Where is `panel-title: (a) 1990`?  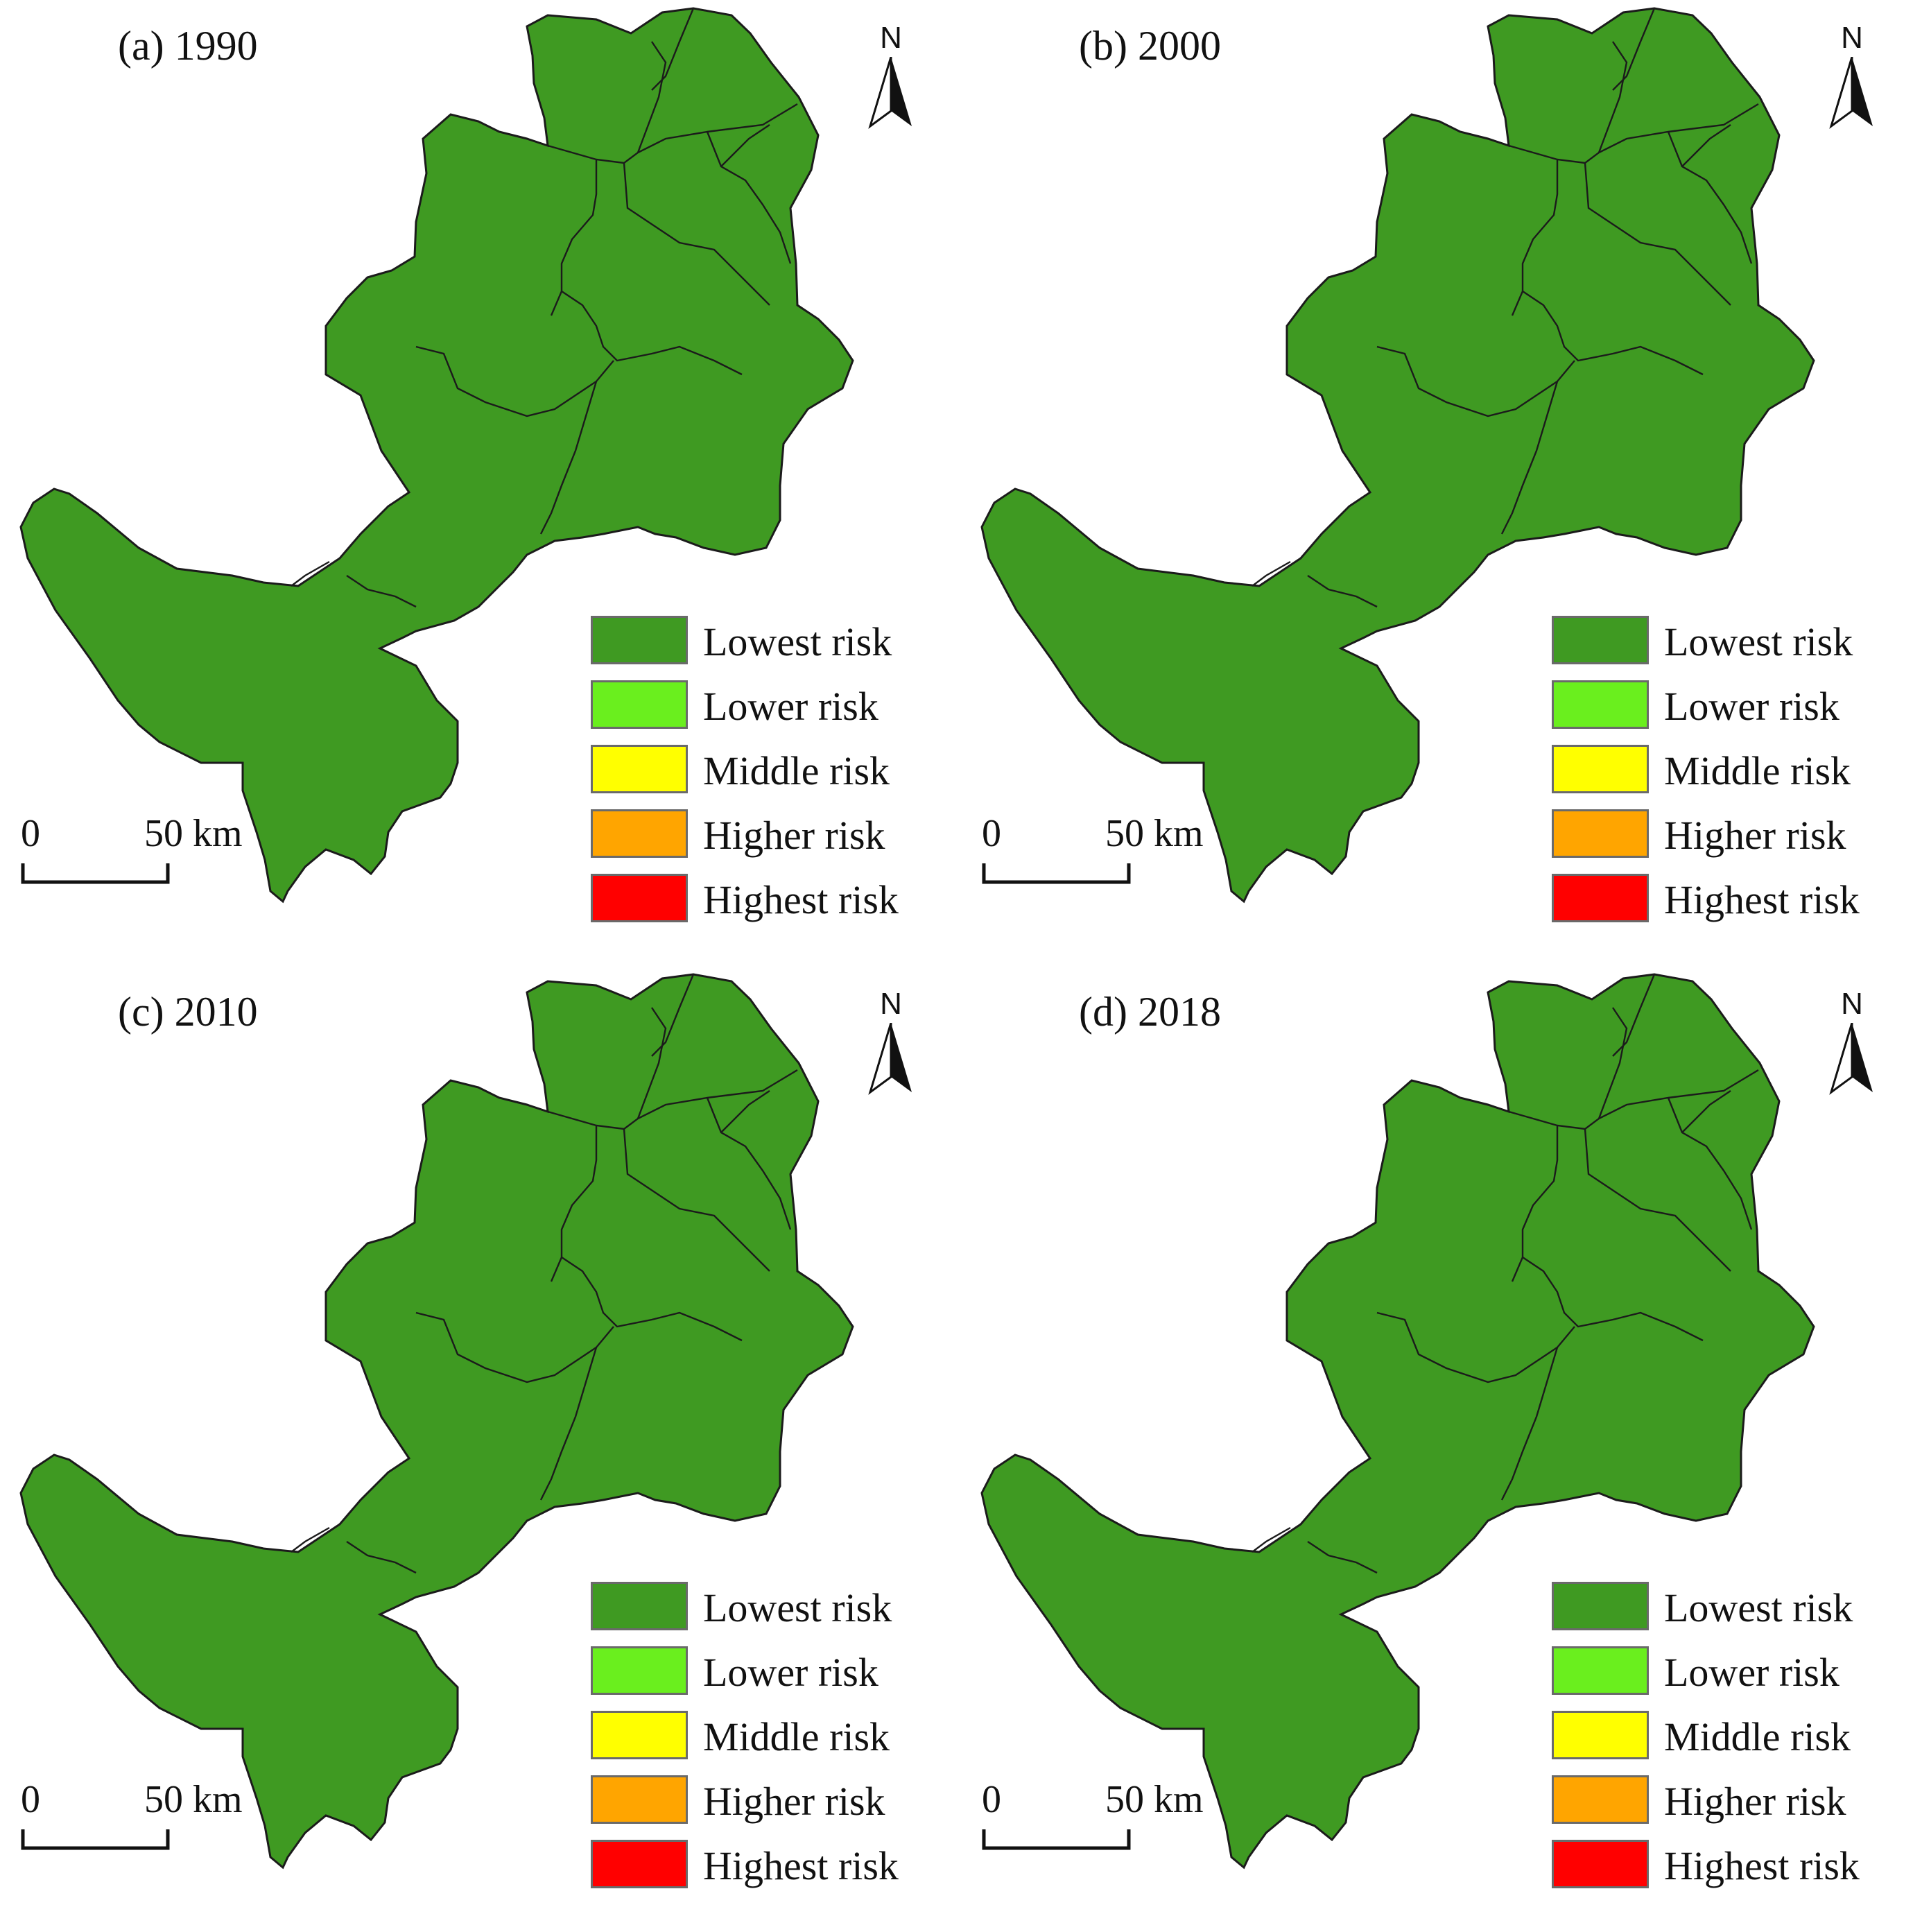 panel-title: (a) 1990 is located at coordinates (188, 46).